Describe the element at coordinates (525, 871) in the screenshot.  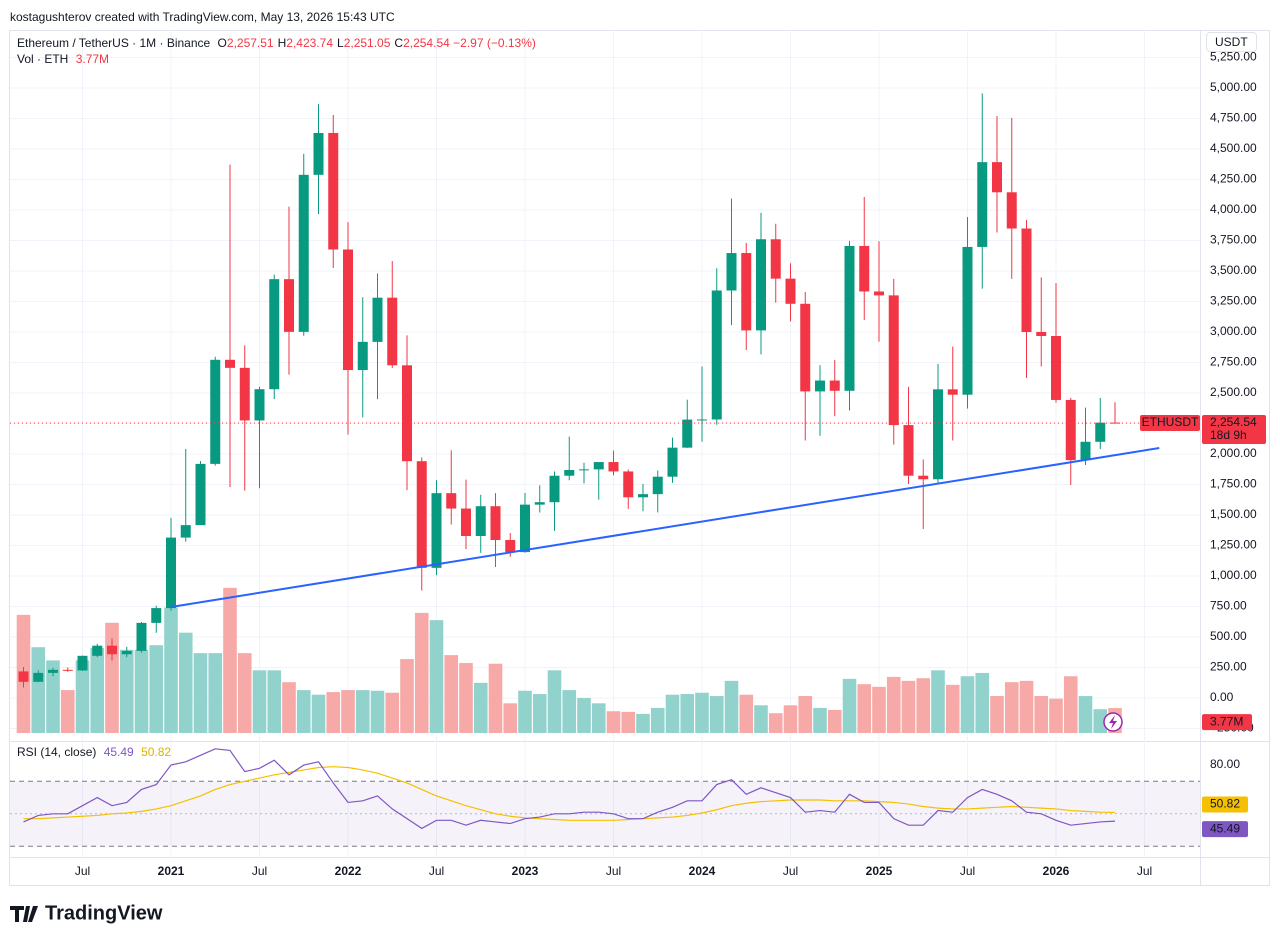
I see `x-tick-label: 2023` at that location.